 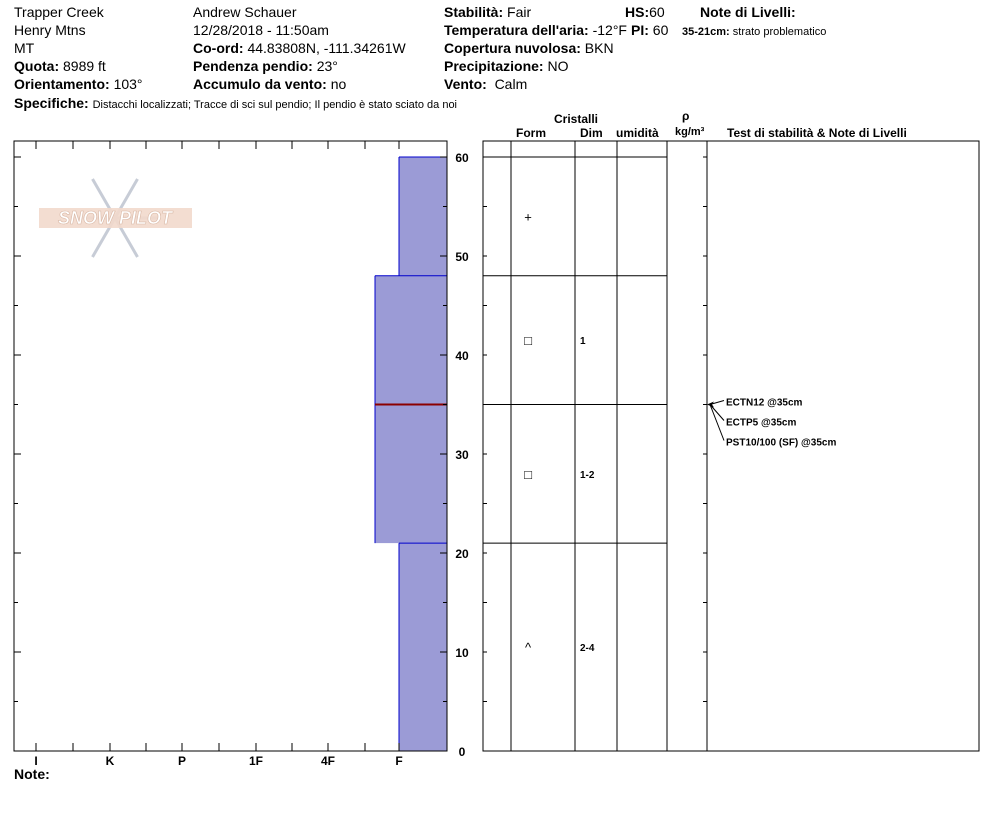 I want to click on x-tick-label: F, so click(x=398, y=761).